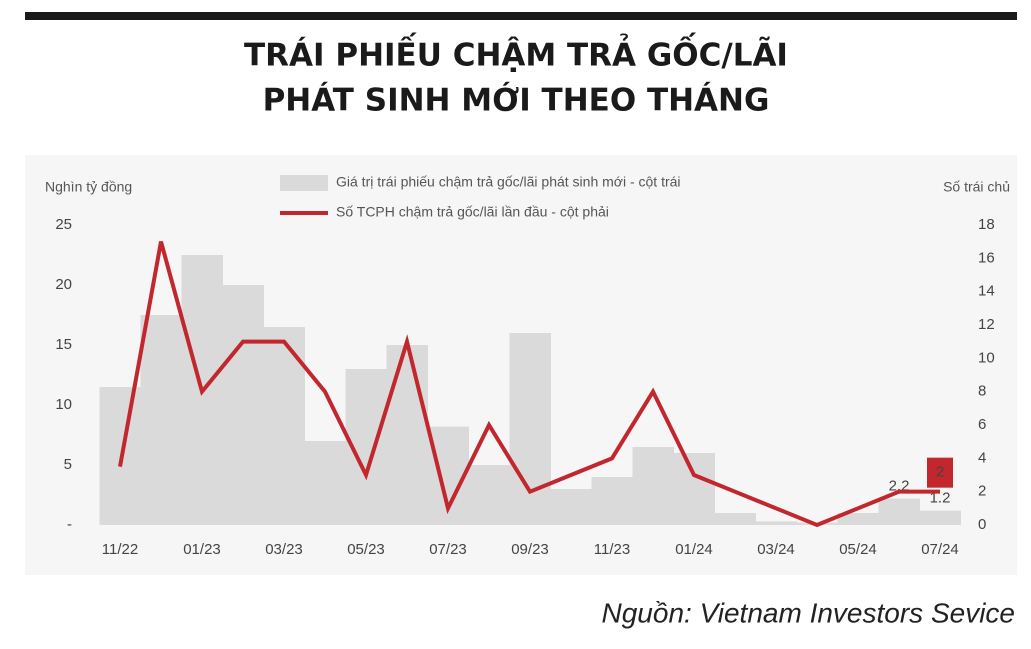 This screenshot has width=1031, height=649. What do you see at coordinates (982, 524) in the screenshot?
I see `y2-tick-label: 0` at bounding box center [982, 524].